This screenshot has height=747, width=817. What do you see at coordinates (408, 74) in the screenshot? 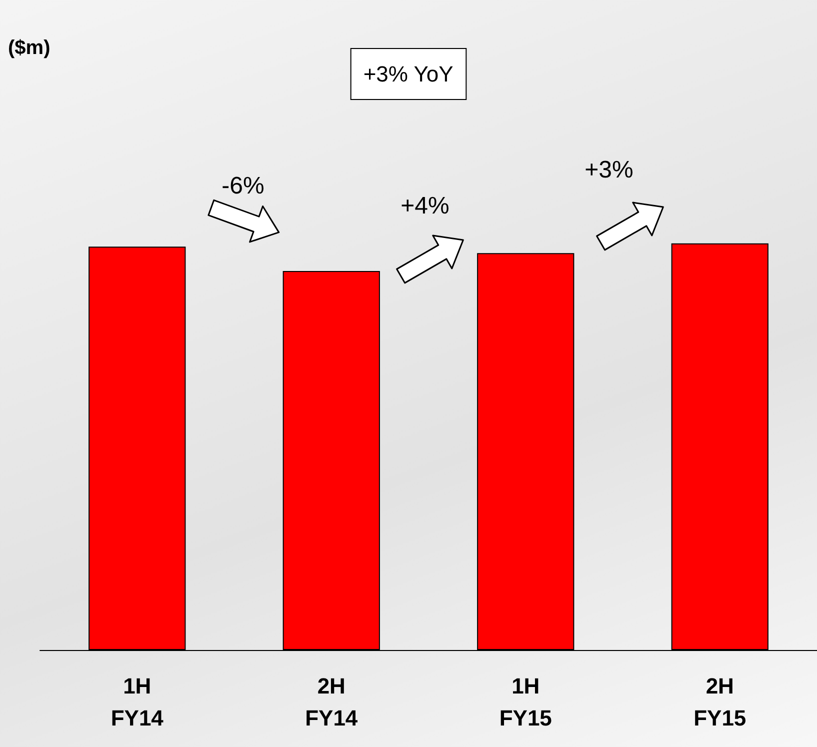
I see `text: +3% YoY` at bounding box center [408, 74].